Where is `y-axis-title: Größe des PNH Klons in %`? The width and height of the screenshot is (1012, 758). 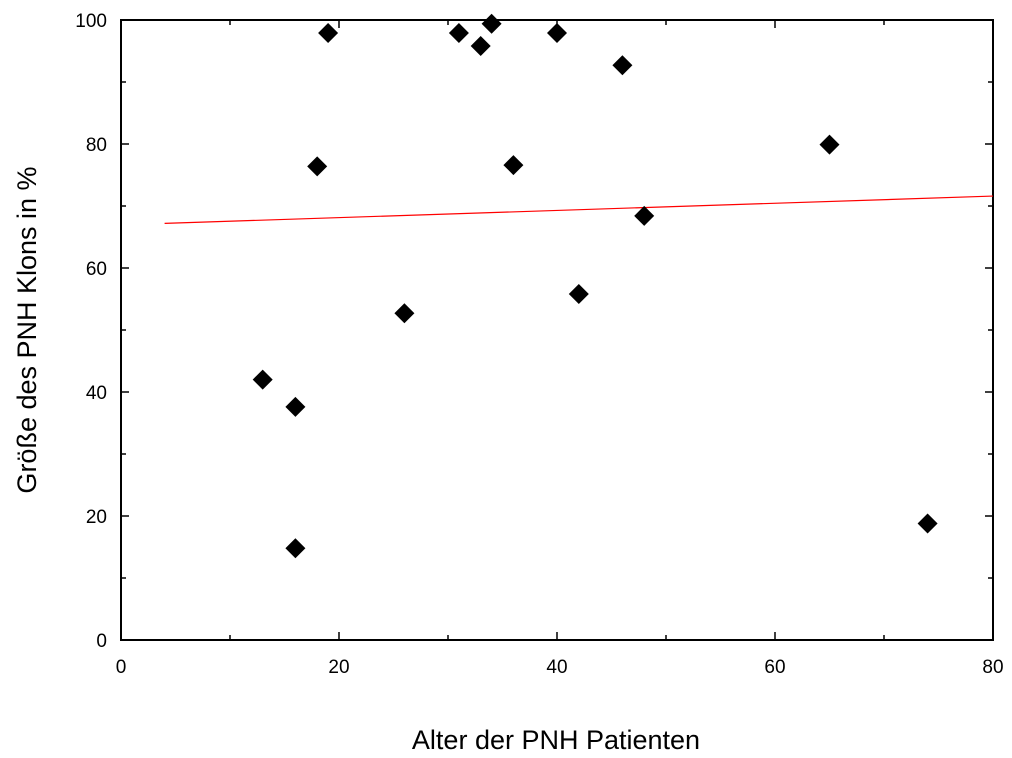
y-axis-title: Größe des PNH Klons in % is located at coordinates (27, 329).